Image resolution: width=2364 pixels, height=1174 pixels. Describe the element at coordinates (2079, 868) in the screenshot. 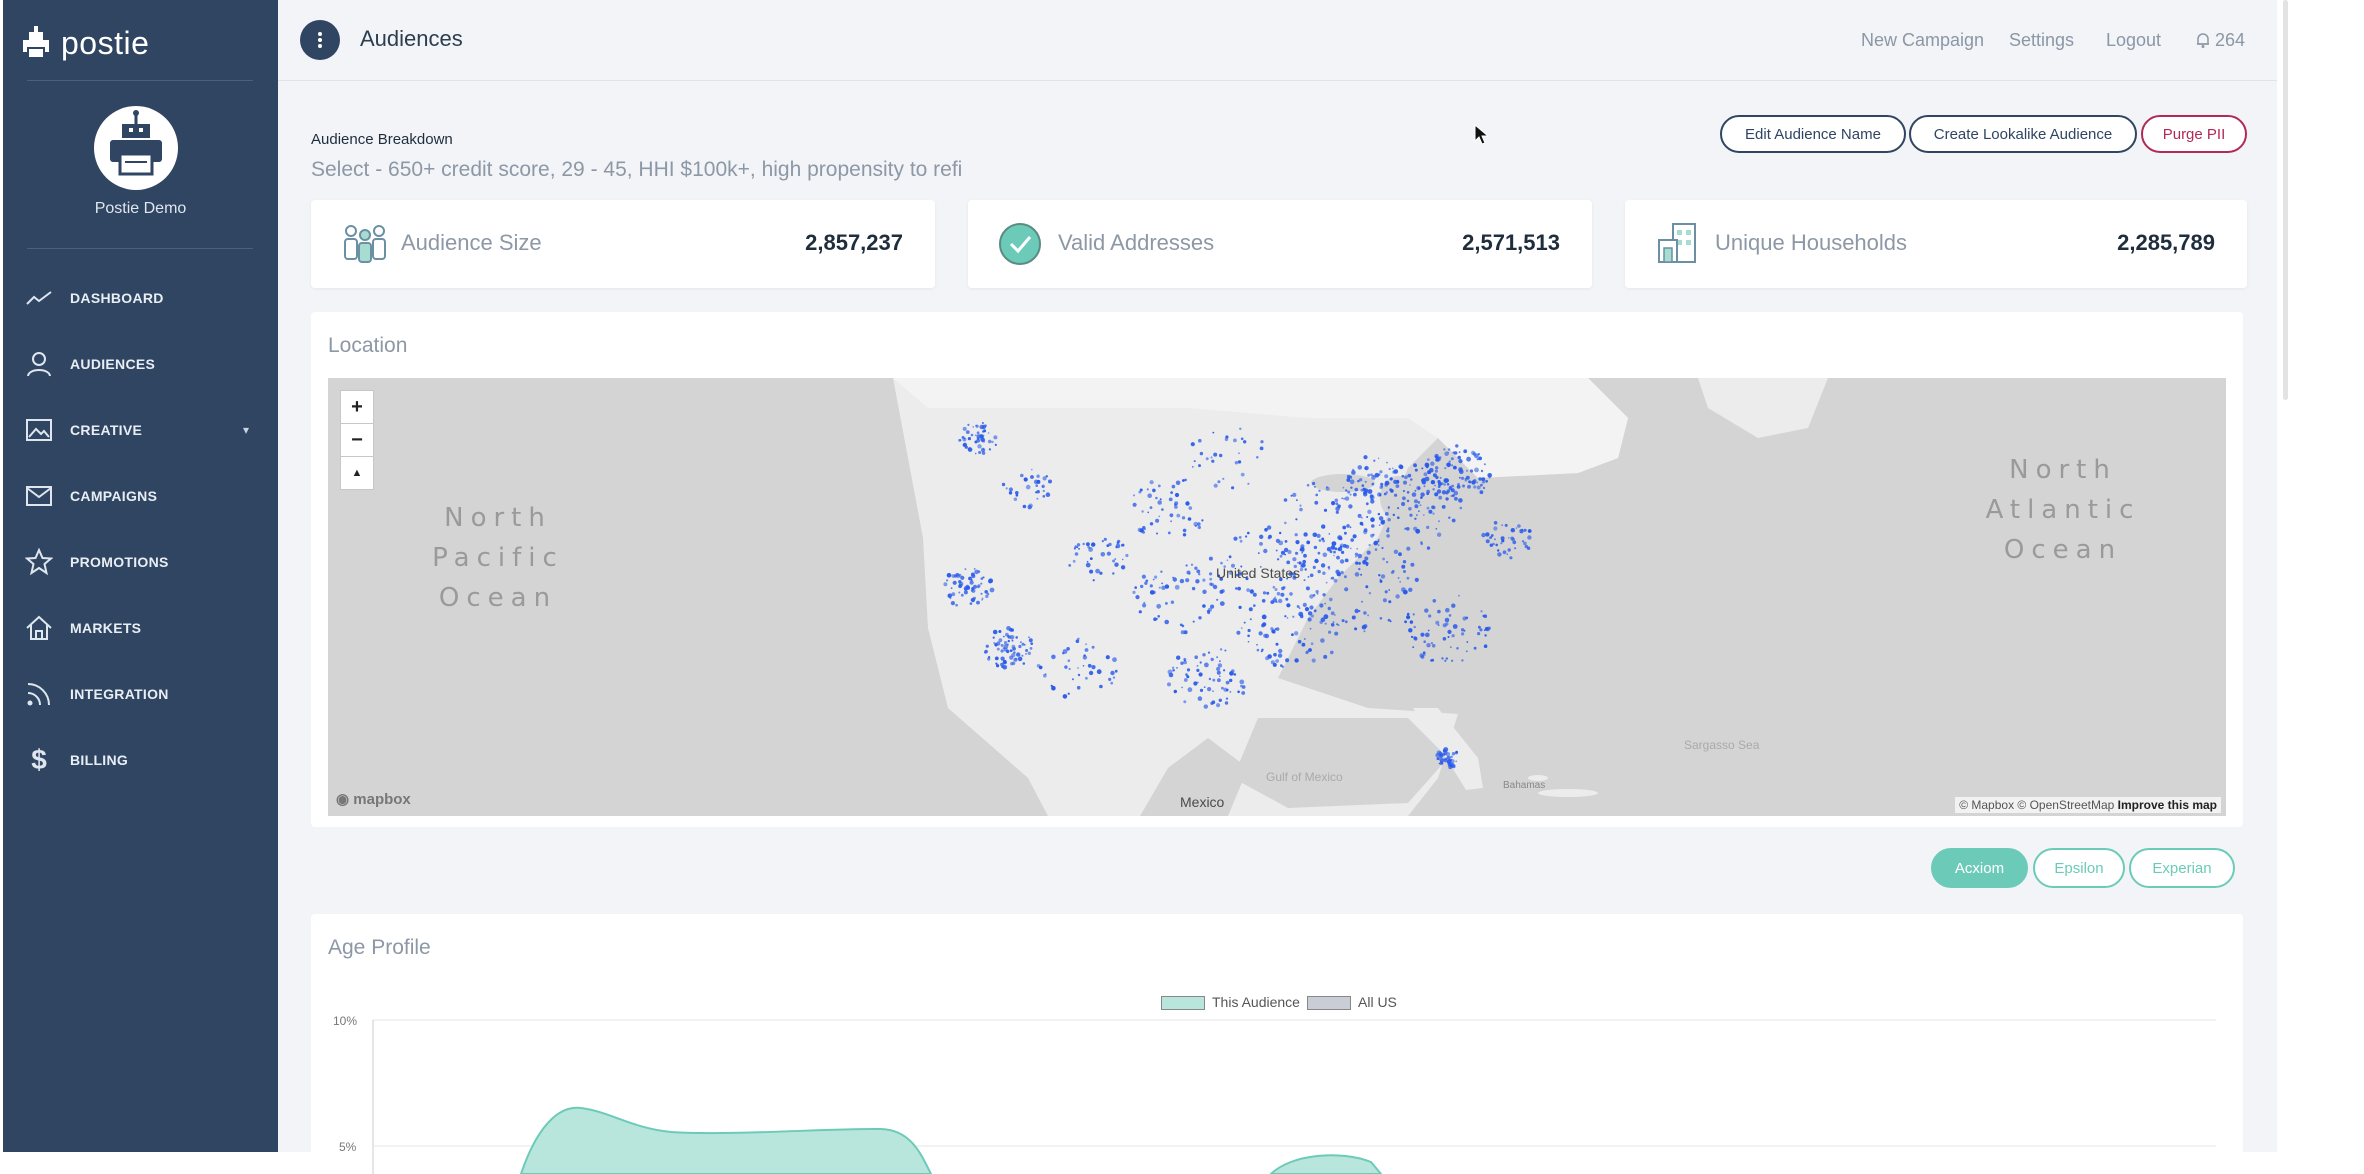

I see `epsilon-source-button: Epsilon` at that location.